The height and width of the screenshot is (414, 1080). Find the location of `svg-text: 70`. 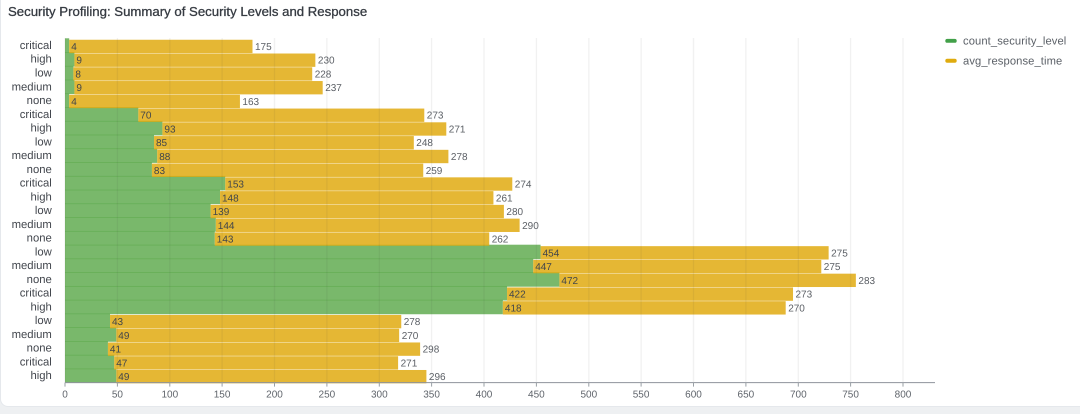

svg-text: 70 is located at coordinates (146, 116).